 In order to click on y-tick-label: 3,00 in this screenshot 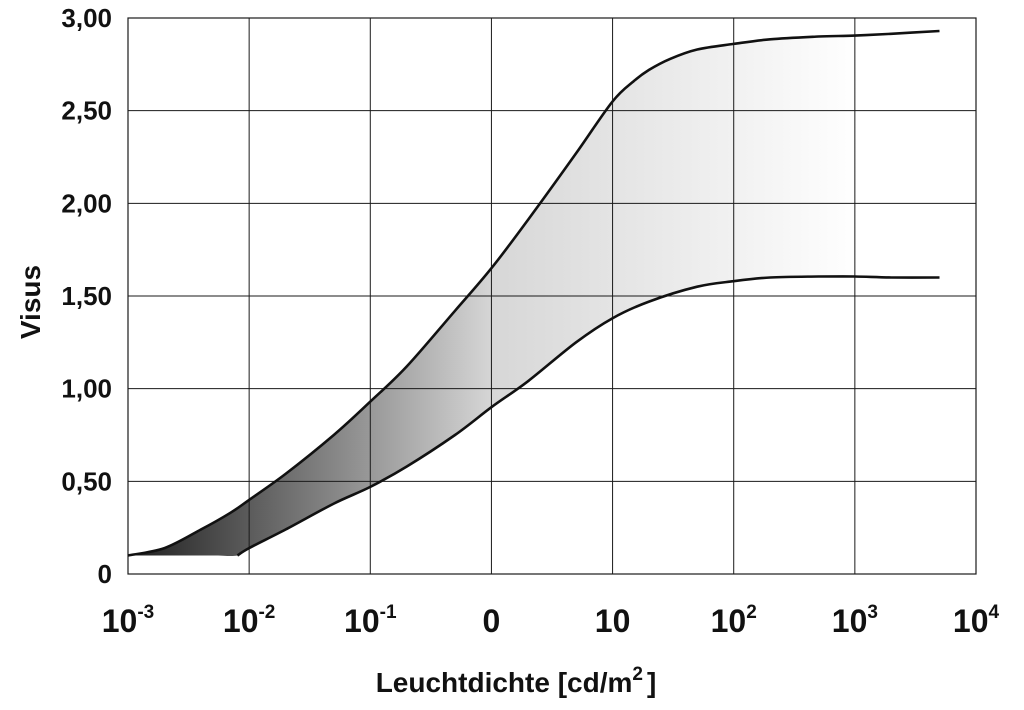, I will do `click(86, 18)`.